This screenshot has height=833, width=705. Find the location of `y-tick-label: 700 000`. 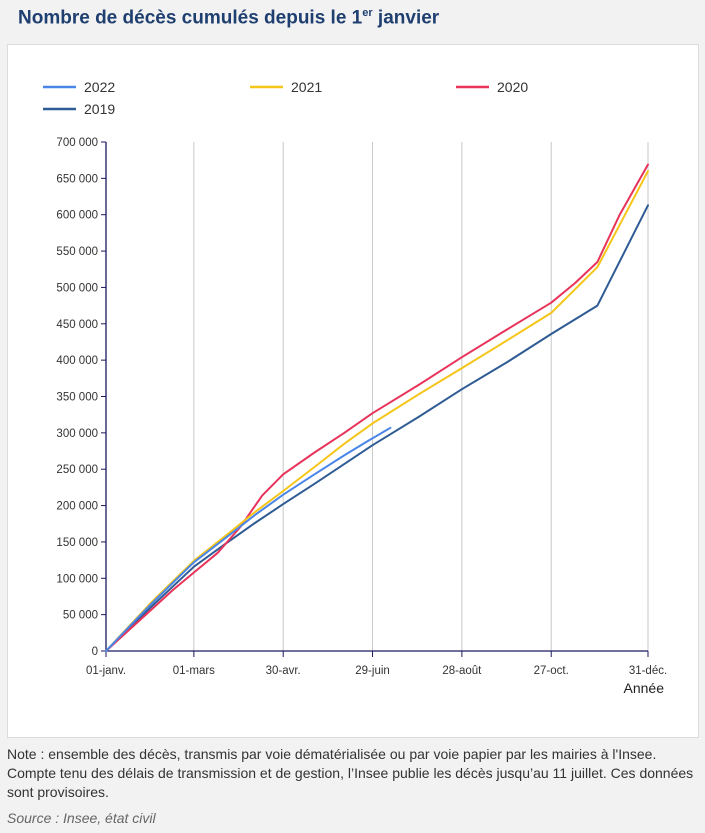

y-tick-label: 700 000 is located at coordinates (77, 143).